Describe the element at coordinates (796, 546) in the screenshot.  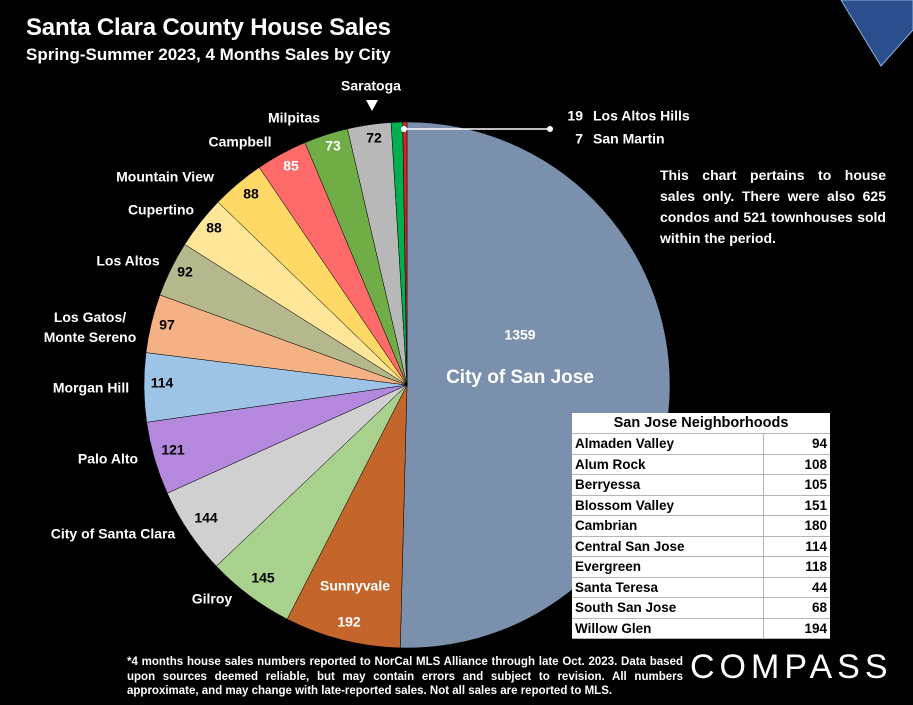
I see `neighborhood-value: 114` at that location.